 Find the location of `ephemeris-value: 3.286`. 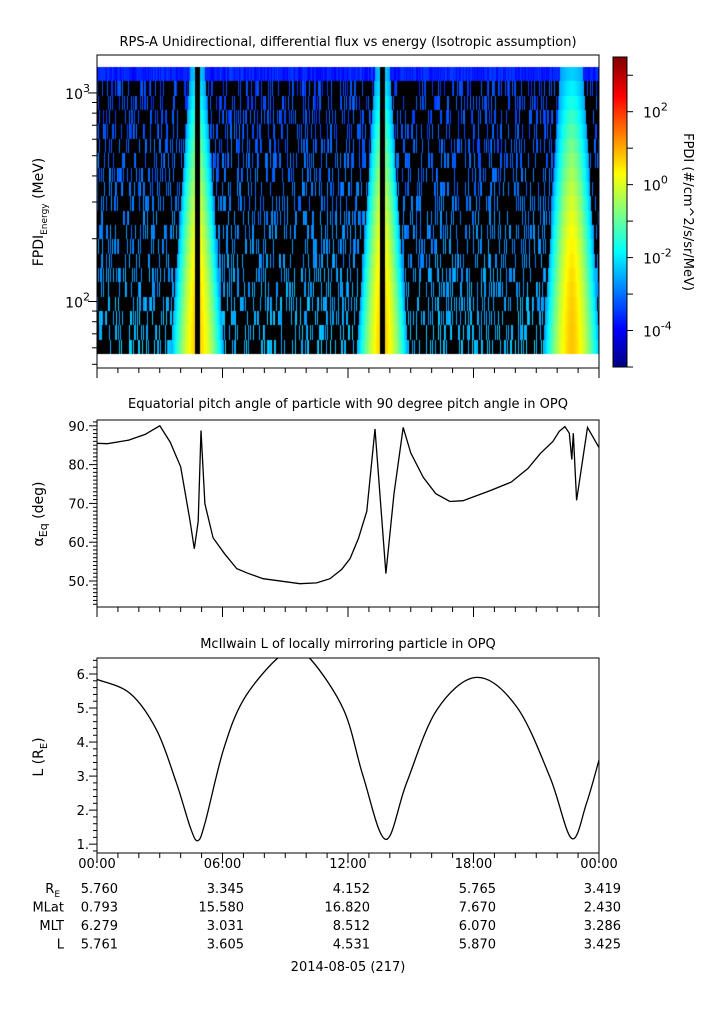

ephemeris-value: 3.286 is located at coordinates (602, 926).